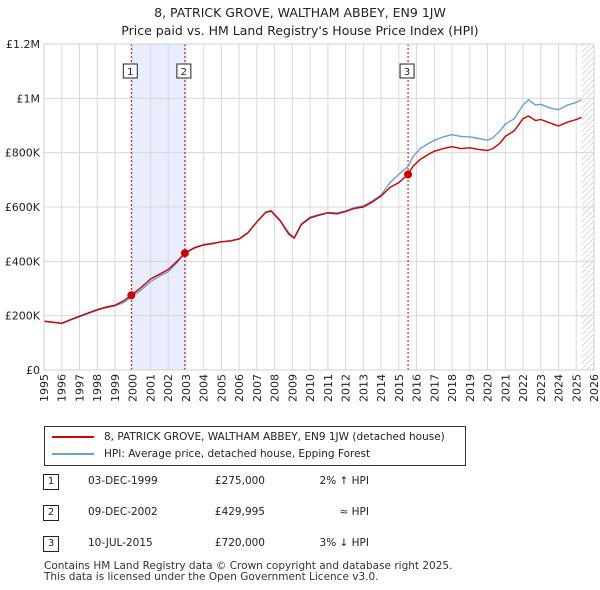 The image size is (600, 590). Describe the element at coordinates (381, 388) in the screenshot. I see `x-tick-label: 2014` at that location.